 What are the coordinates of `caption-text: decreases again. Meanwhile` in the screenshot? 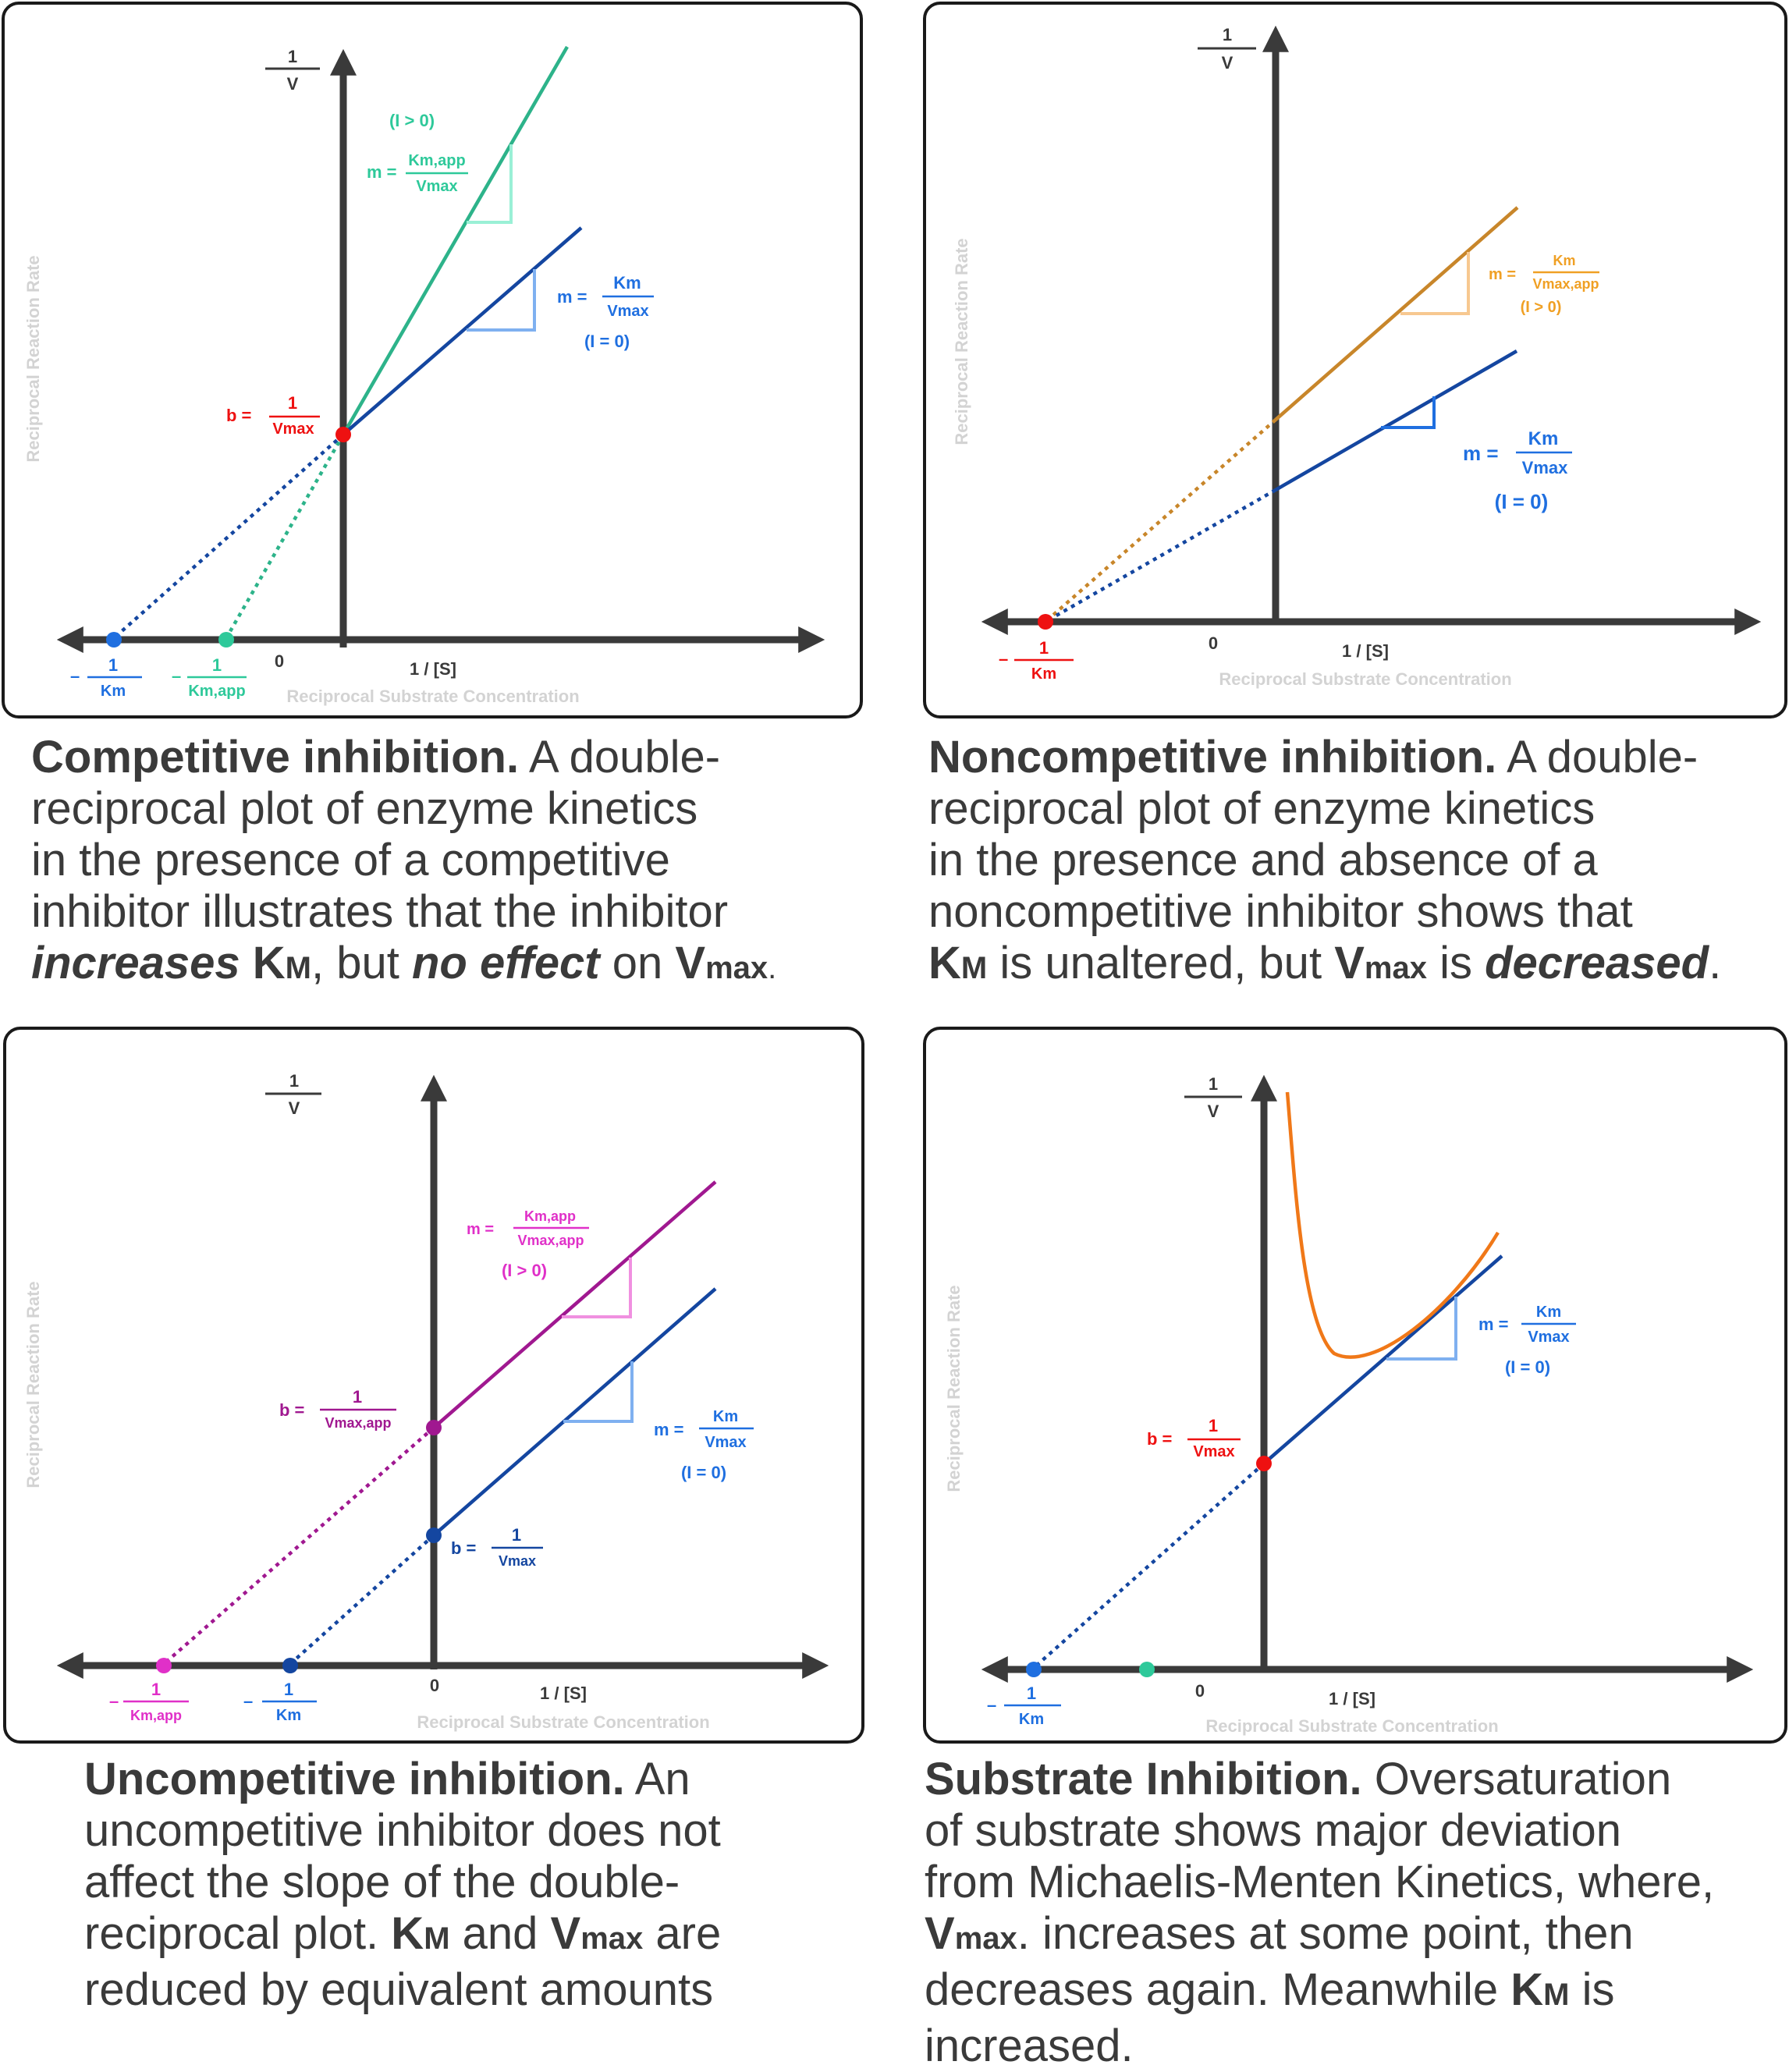 It's located at (1212, 1990).